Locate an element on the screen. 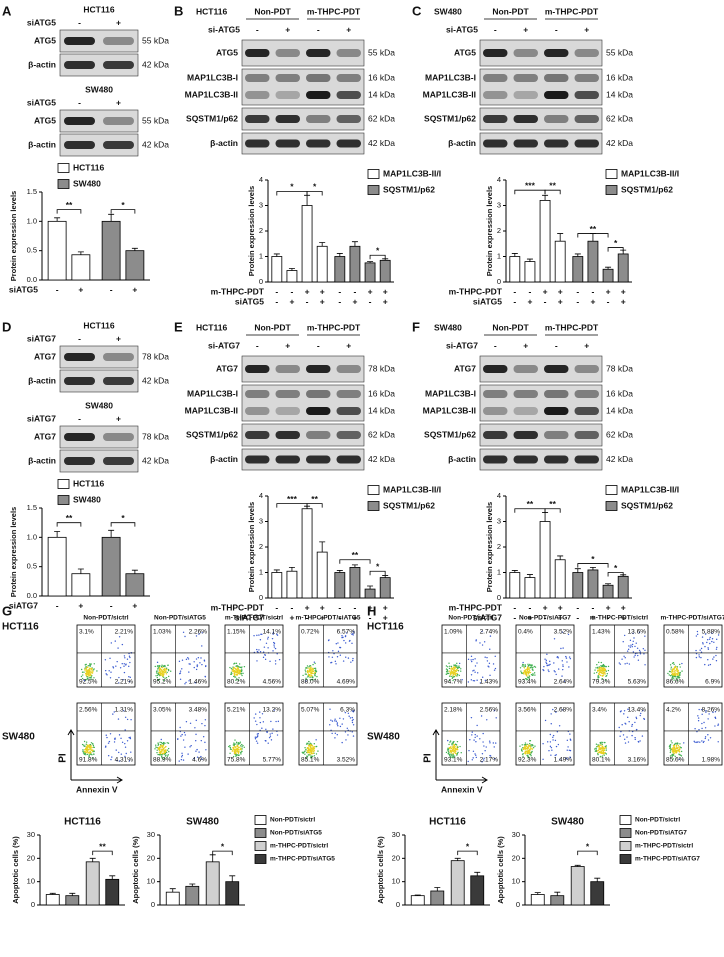 This screenshot has width=724, height=957. x-row-label: m-THPC-PDT is located at coordinates (238, 607).